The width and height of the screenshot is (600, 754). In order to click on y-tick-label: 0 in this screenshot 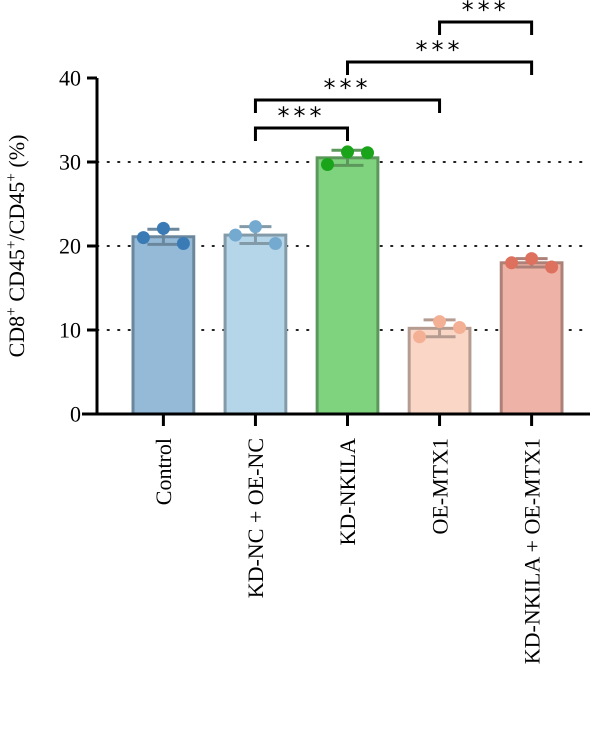, I will do `click(75, 414)`.